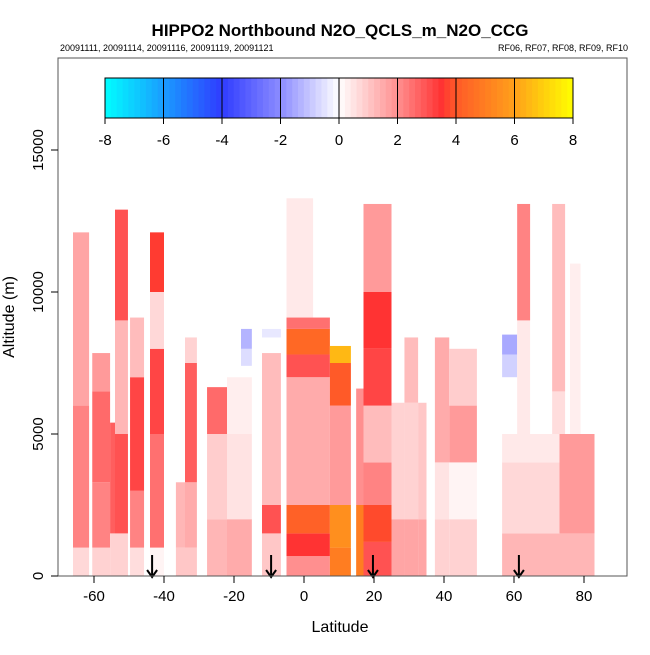 The width and height of the screenshot is (650, 655). Describe the element at coordinates (340, 30) in the screenshot. I see `chart-title: HIPPO2 Northbound N2O_QCLS_m_N2O_CCG` at that location.